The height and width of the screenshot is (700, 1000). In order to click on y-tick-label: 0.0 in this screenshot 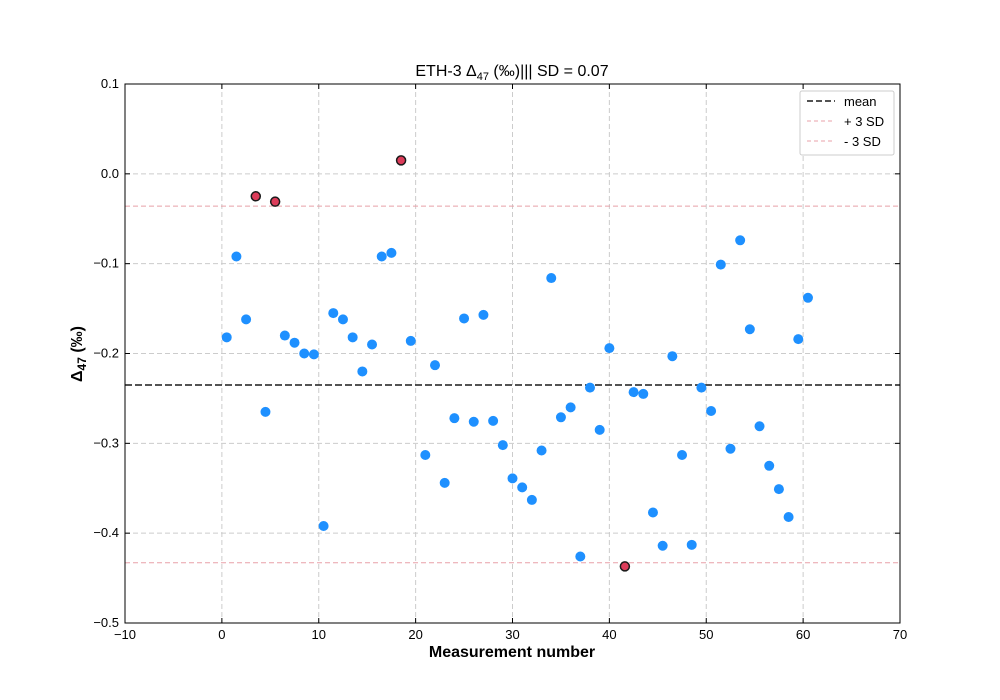, I will do `click(110, 173)`.